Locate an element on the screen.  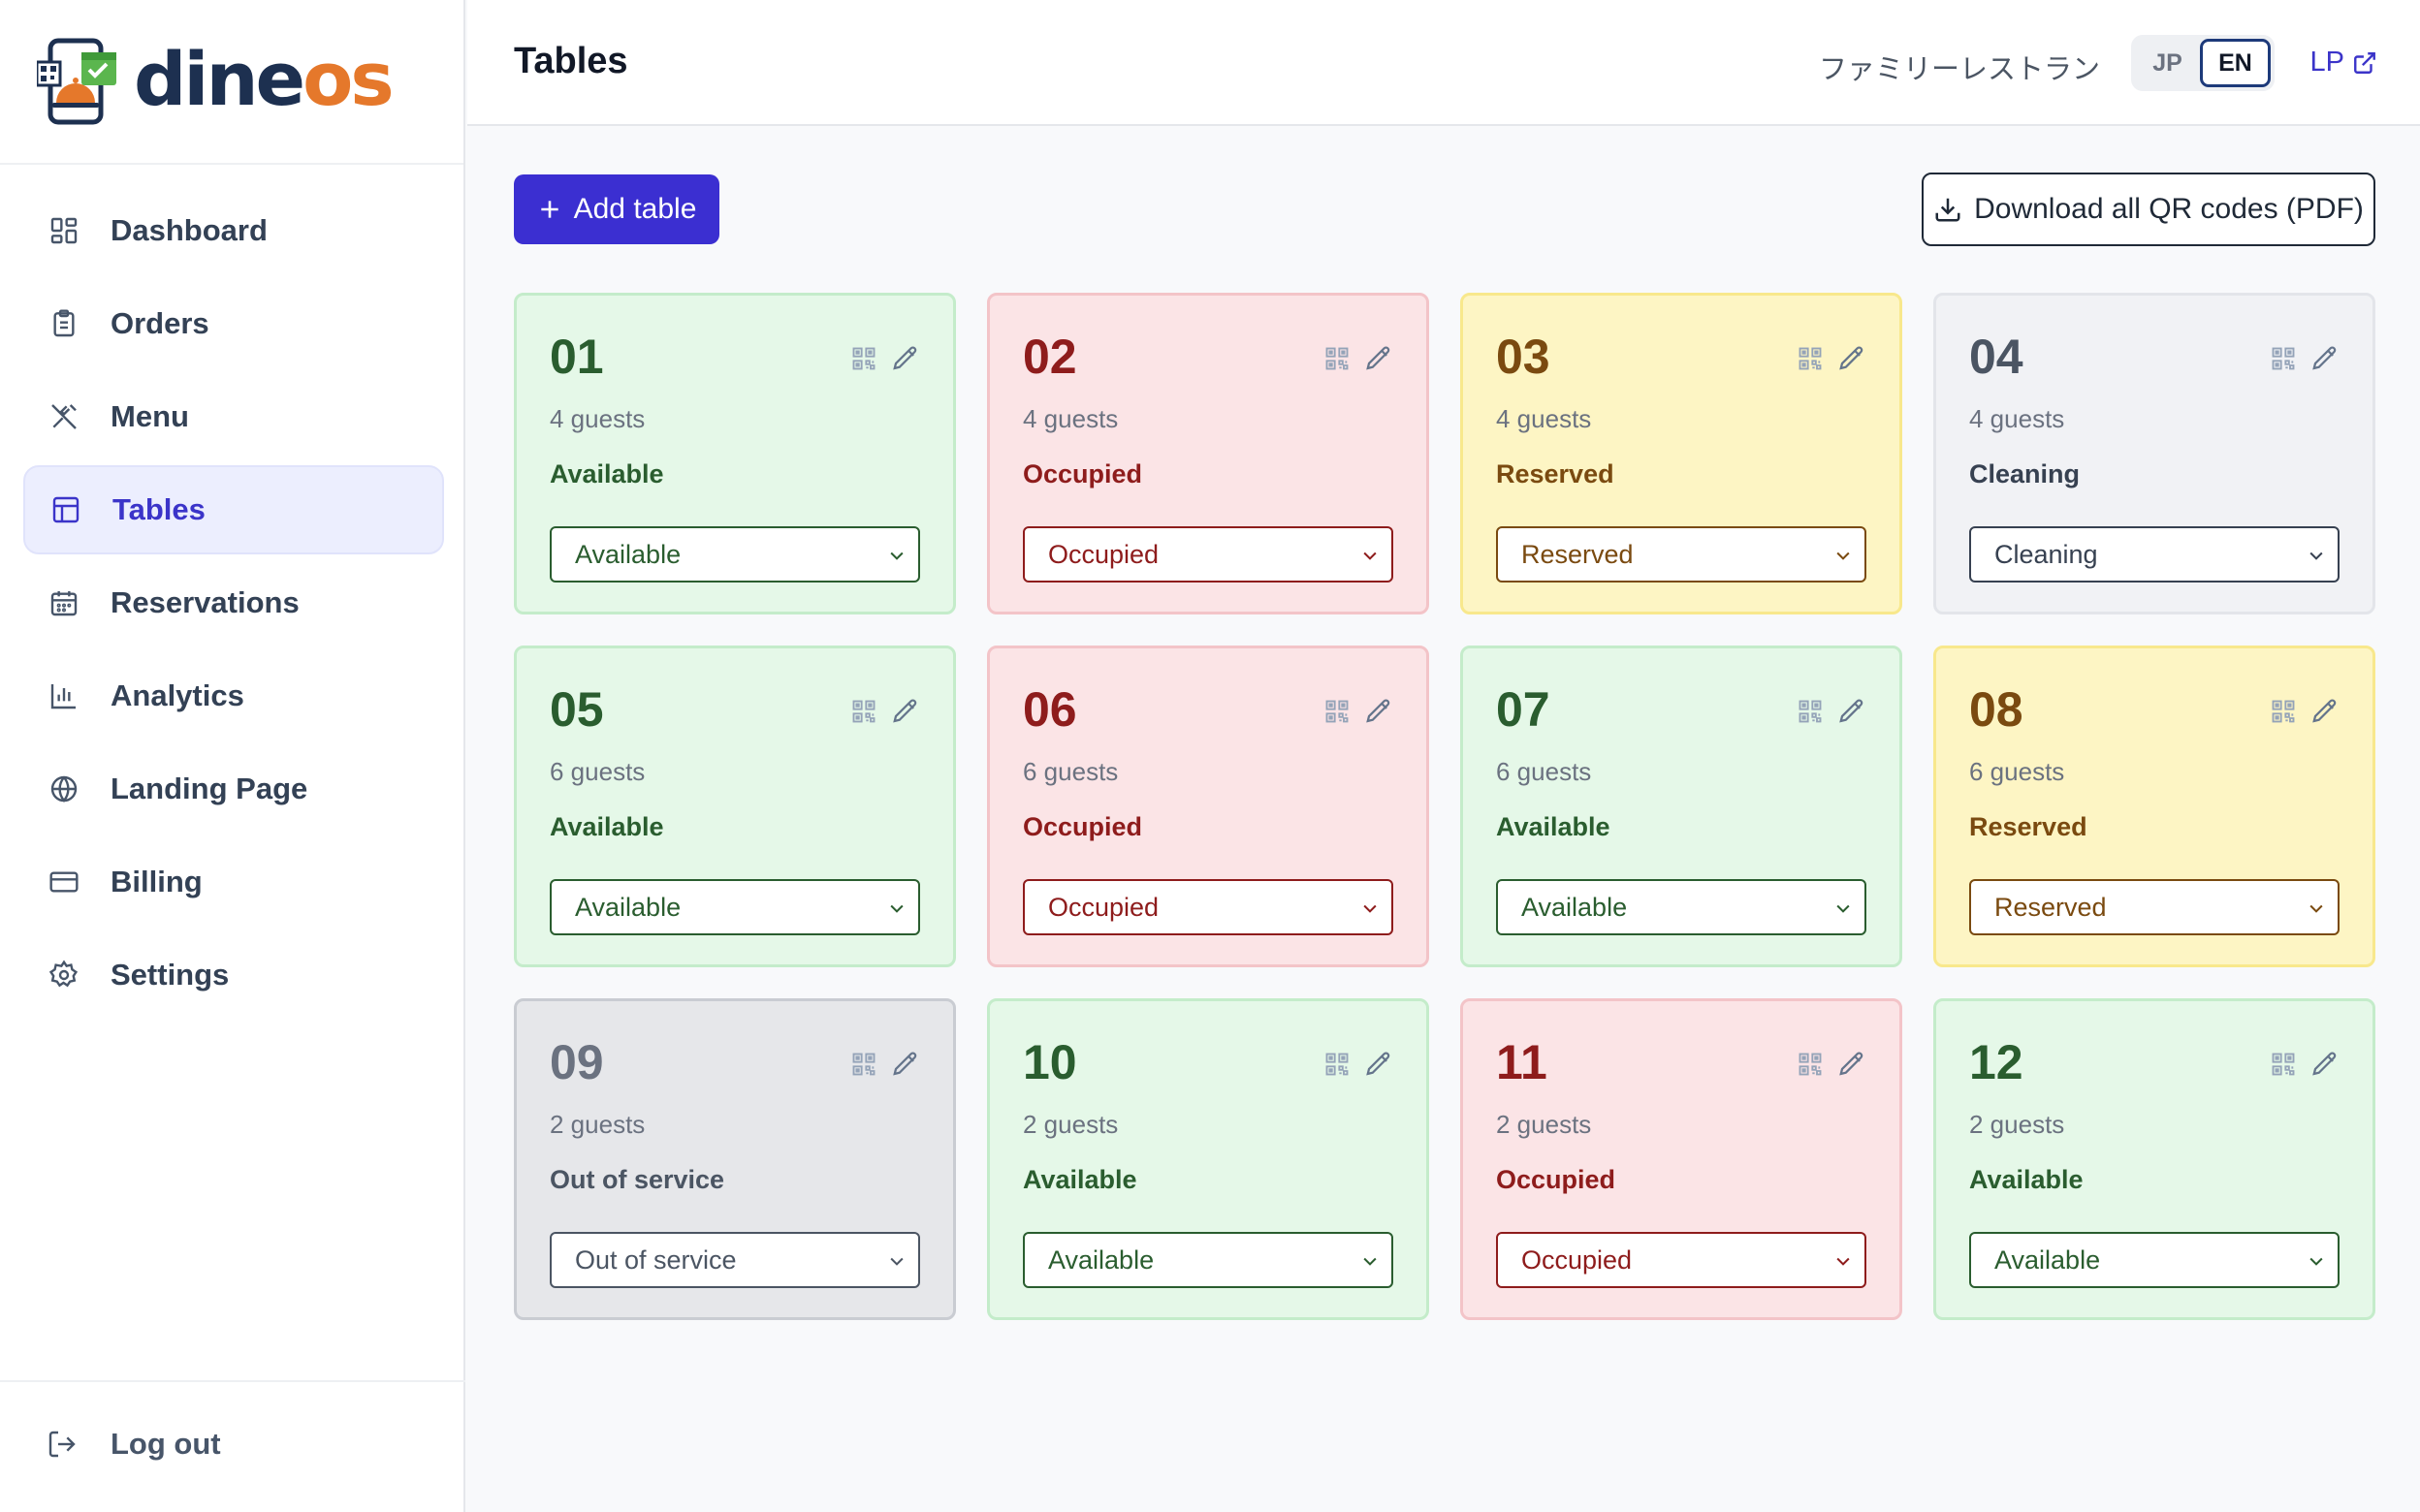
lang-jp-button: JP is located at coordinates (2167, 62).